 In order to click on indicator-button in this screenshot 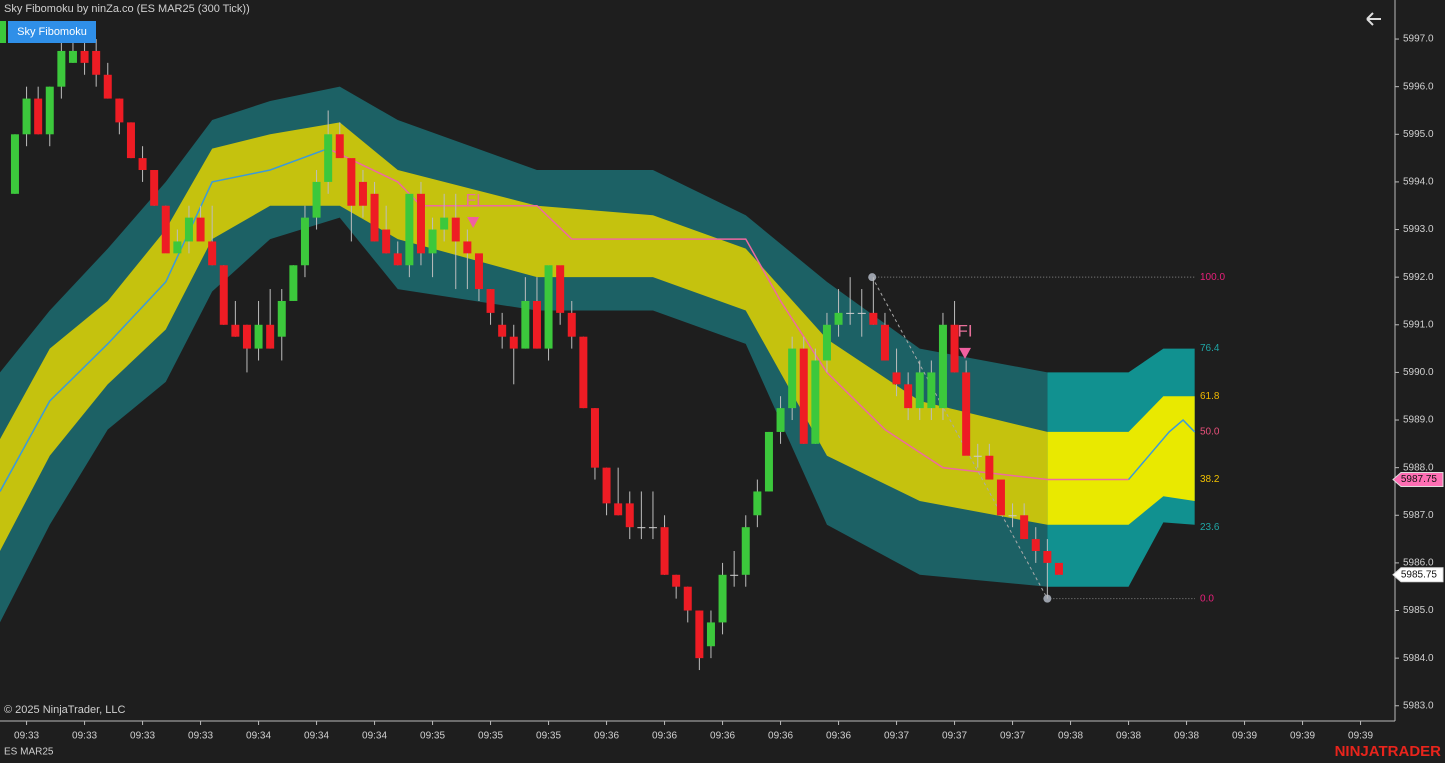, I will do `click(52, 32)`.